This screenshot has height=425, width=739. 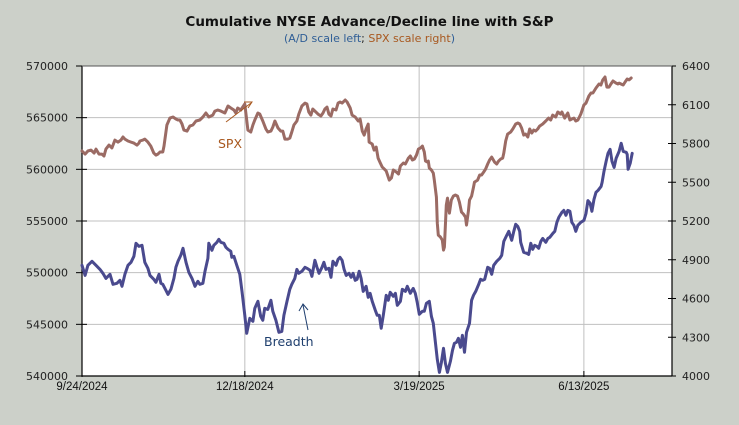 What do you see at coordinates (47, 169) in the screenshot?
I see `left-tick-label: 560000` at bounding box center [47, 169].